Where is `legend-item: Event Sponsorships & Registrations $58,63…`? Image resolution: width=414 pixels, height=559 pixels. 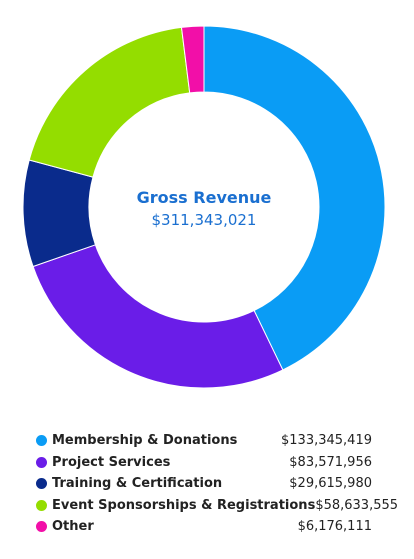 legend-item: Event Sponsorships & Registrations $58,63… is located at coordinates (217, 506).